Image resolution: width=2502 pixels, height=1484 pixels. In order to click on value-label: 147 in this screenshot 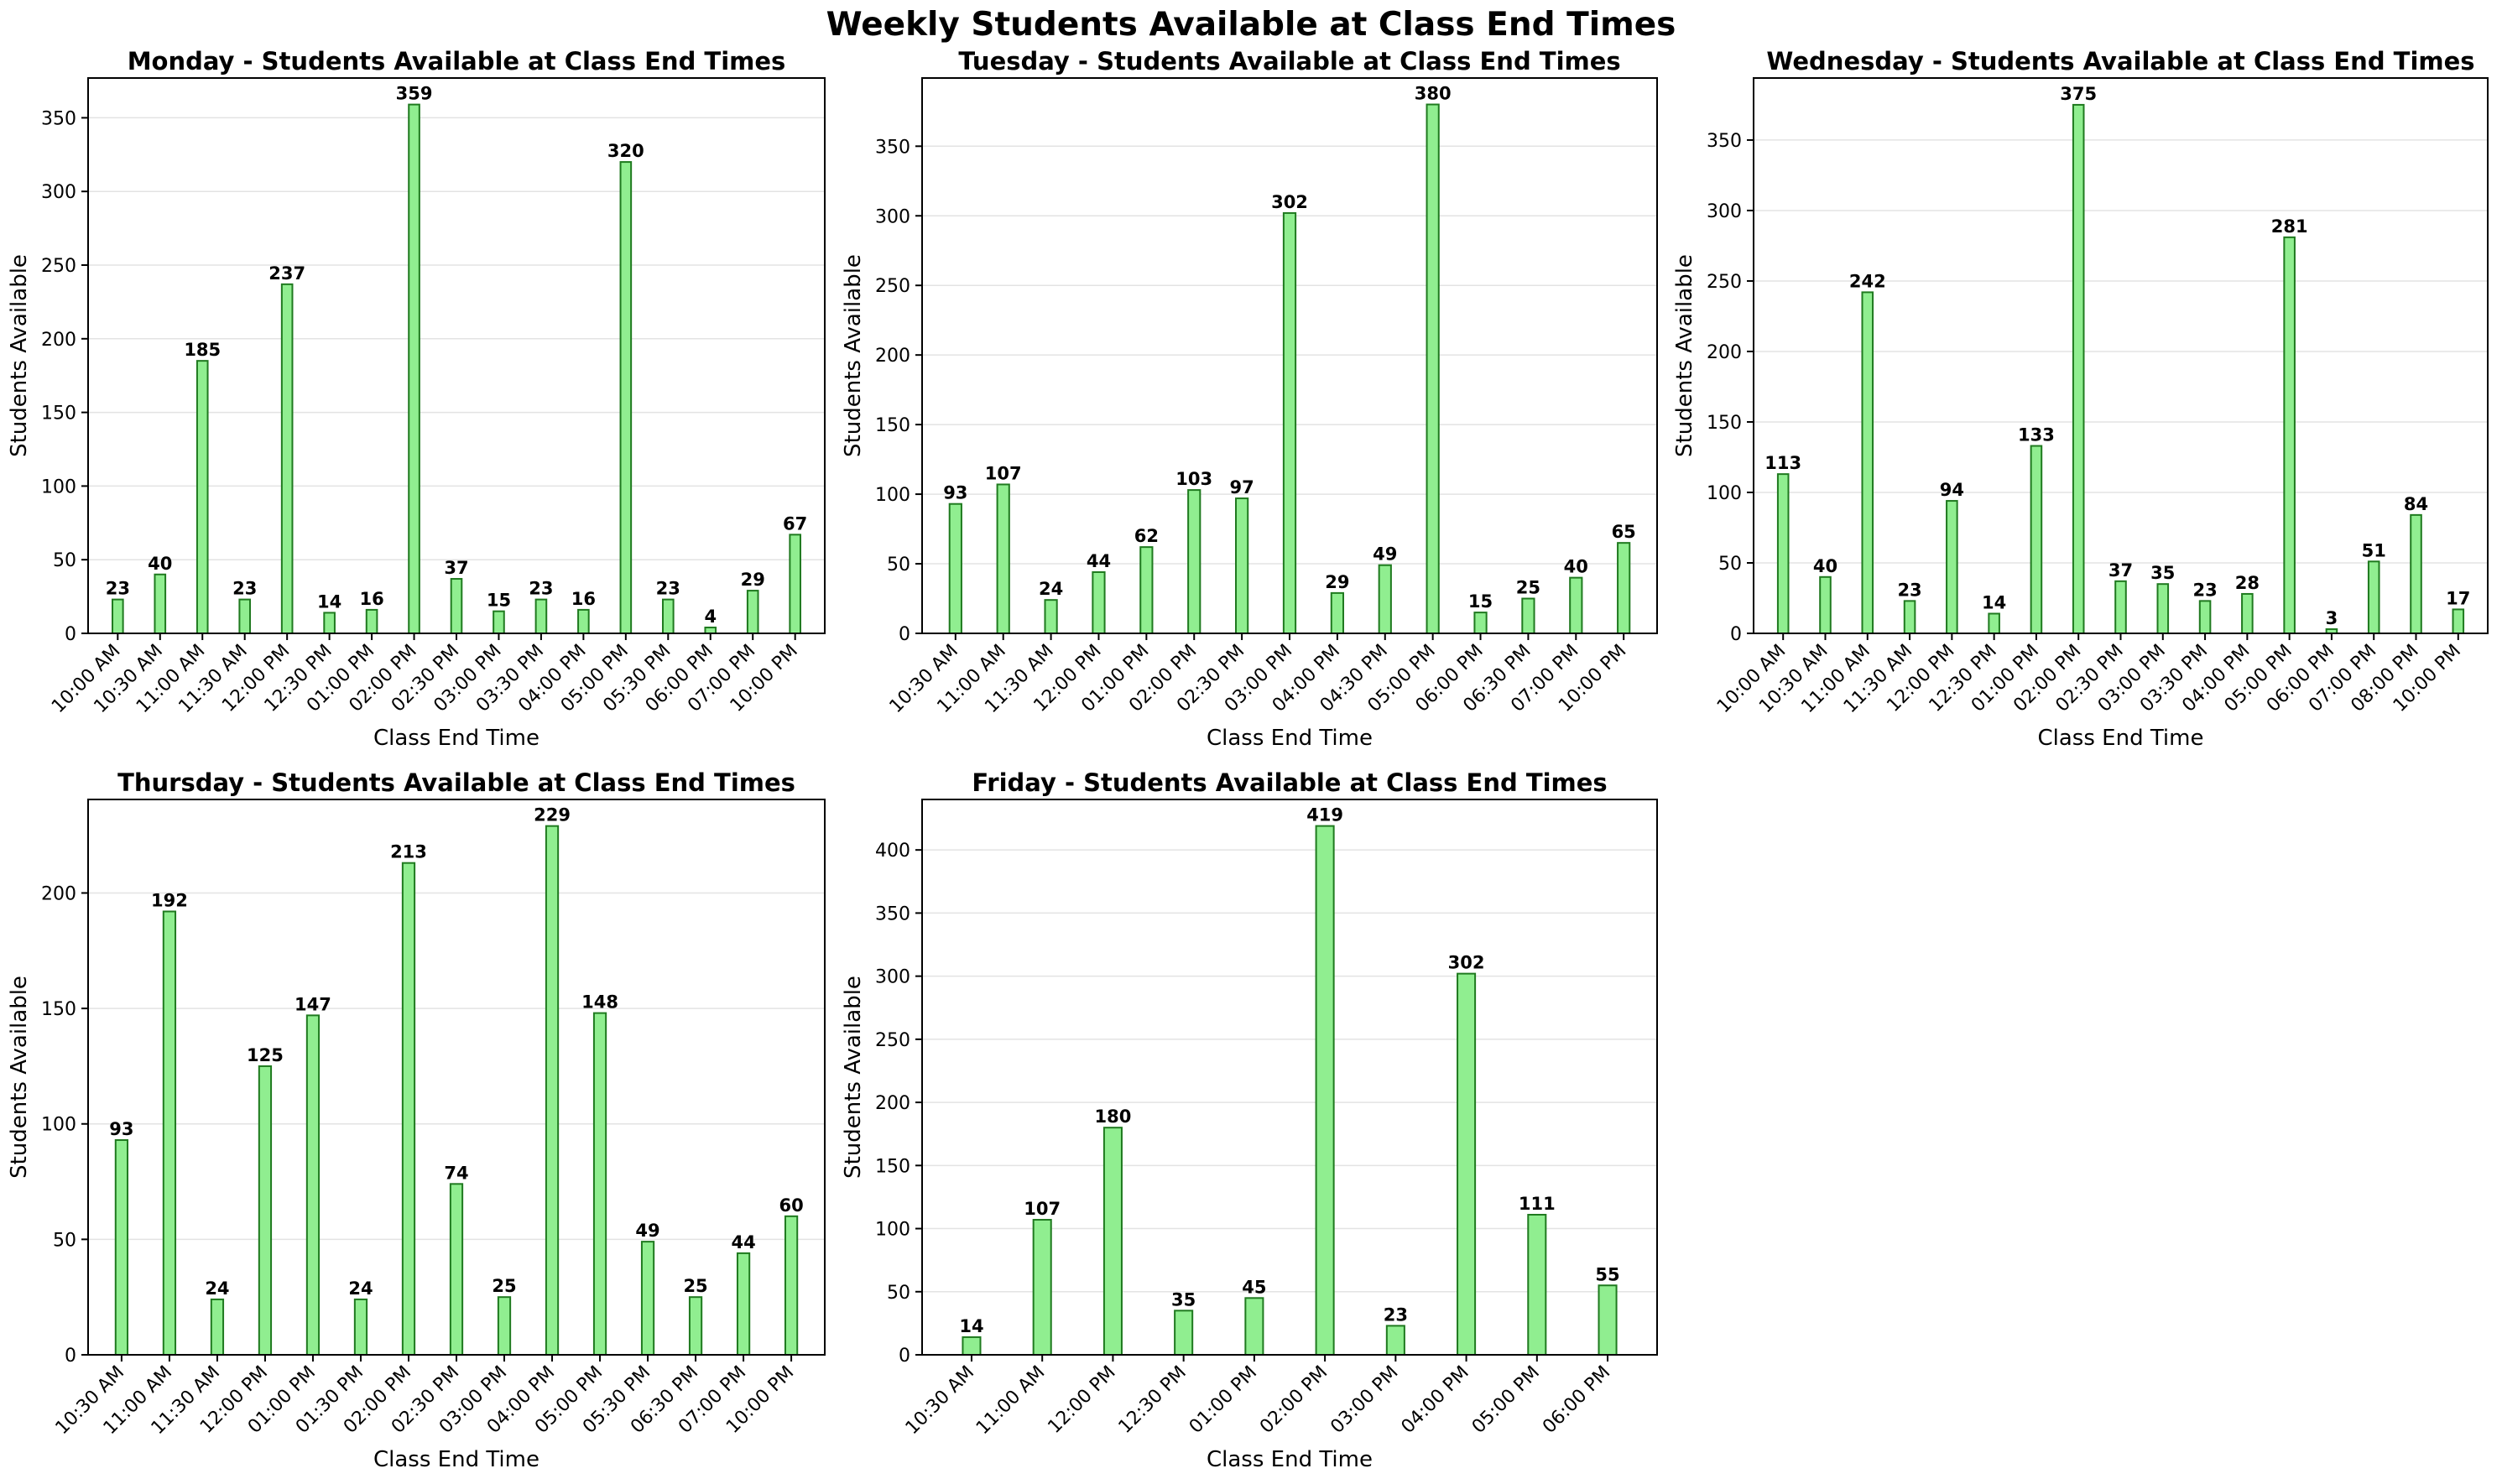, I will do `click(313, 1004)`.